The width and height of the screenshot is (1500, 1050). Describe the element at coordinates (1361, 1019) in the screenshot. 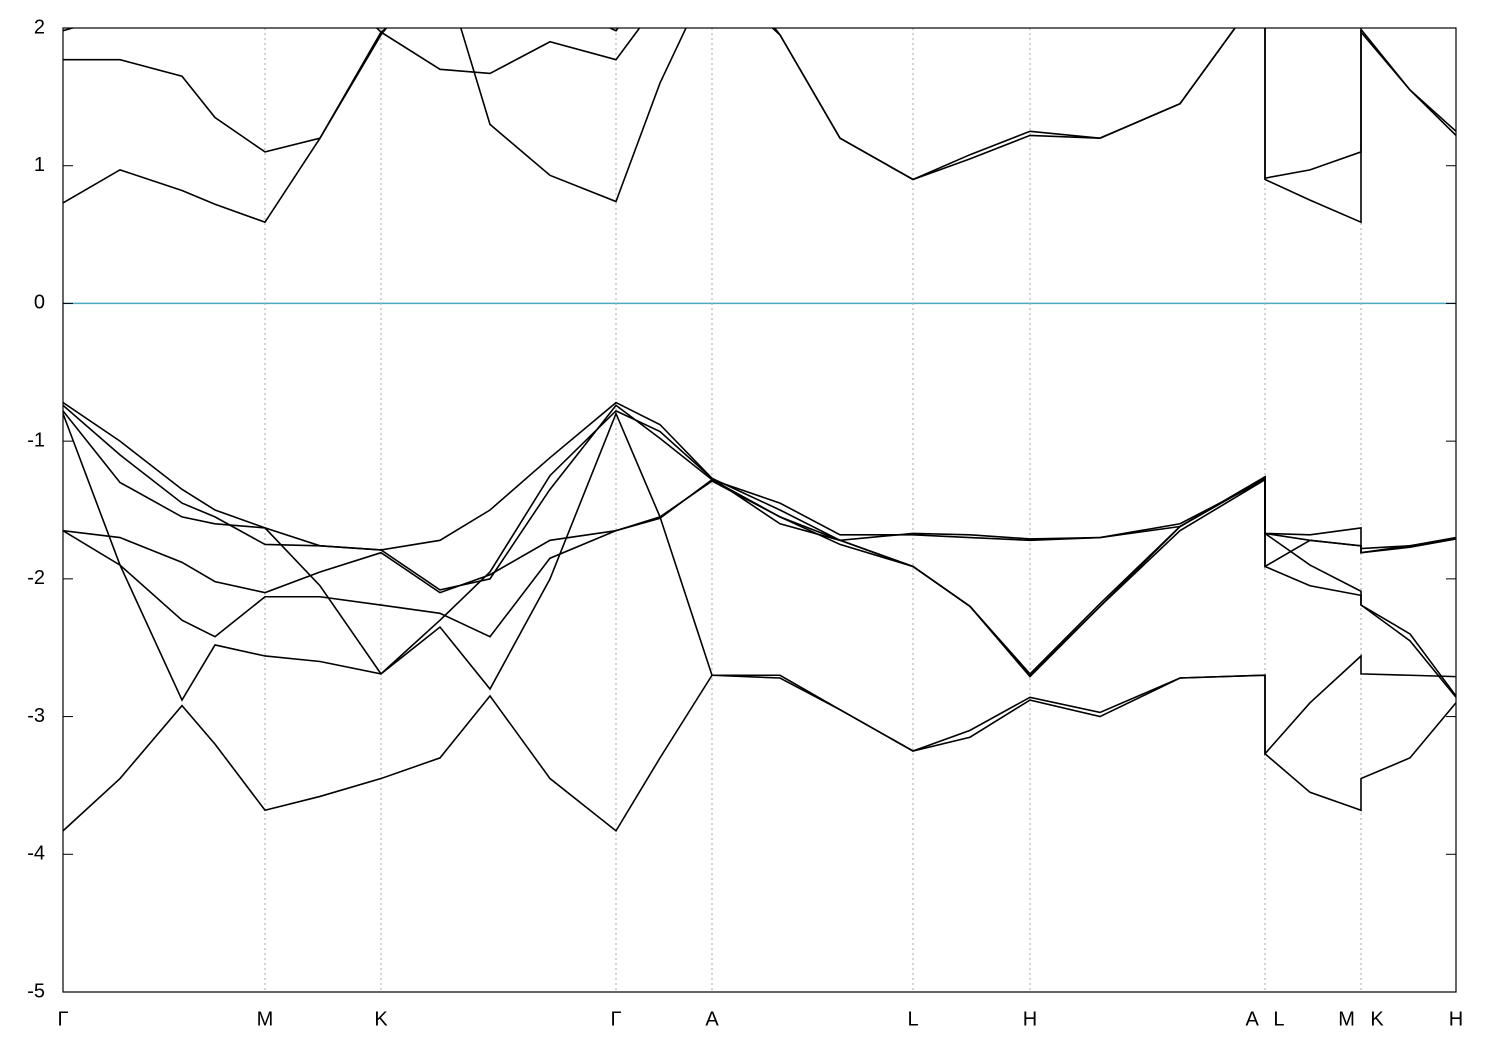

I see `x-tick-label: M K` at that location.